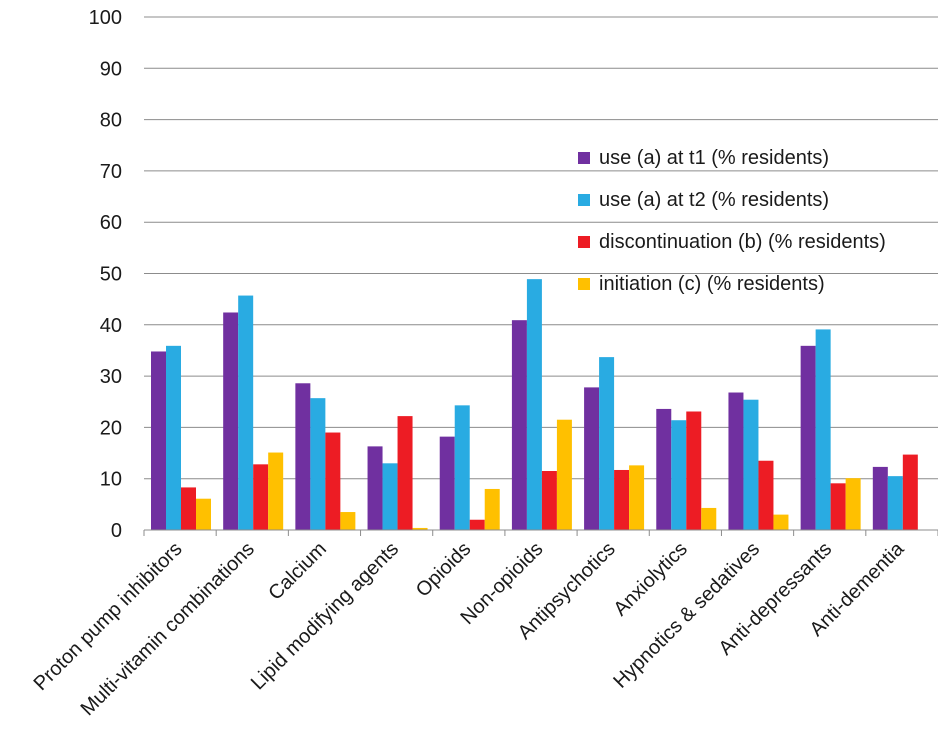  I want to click on y-tick-label: 40, so click(111, 326).